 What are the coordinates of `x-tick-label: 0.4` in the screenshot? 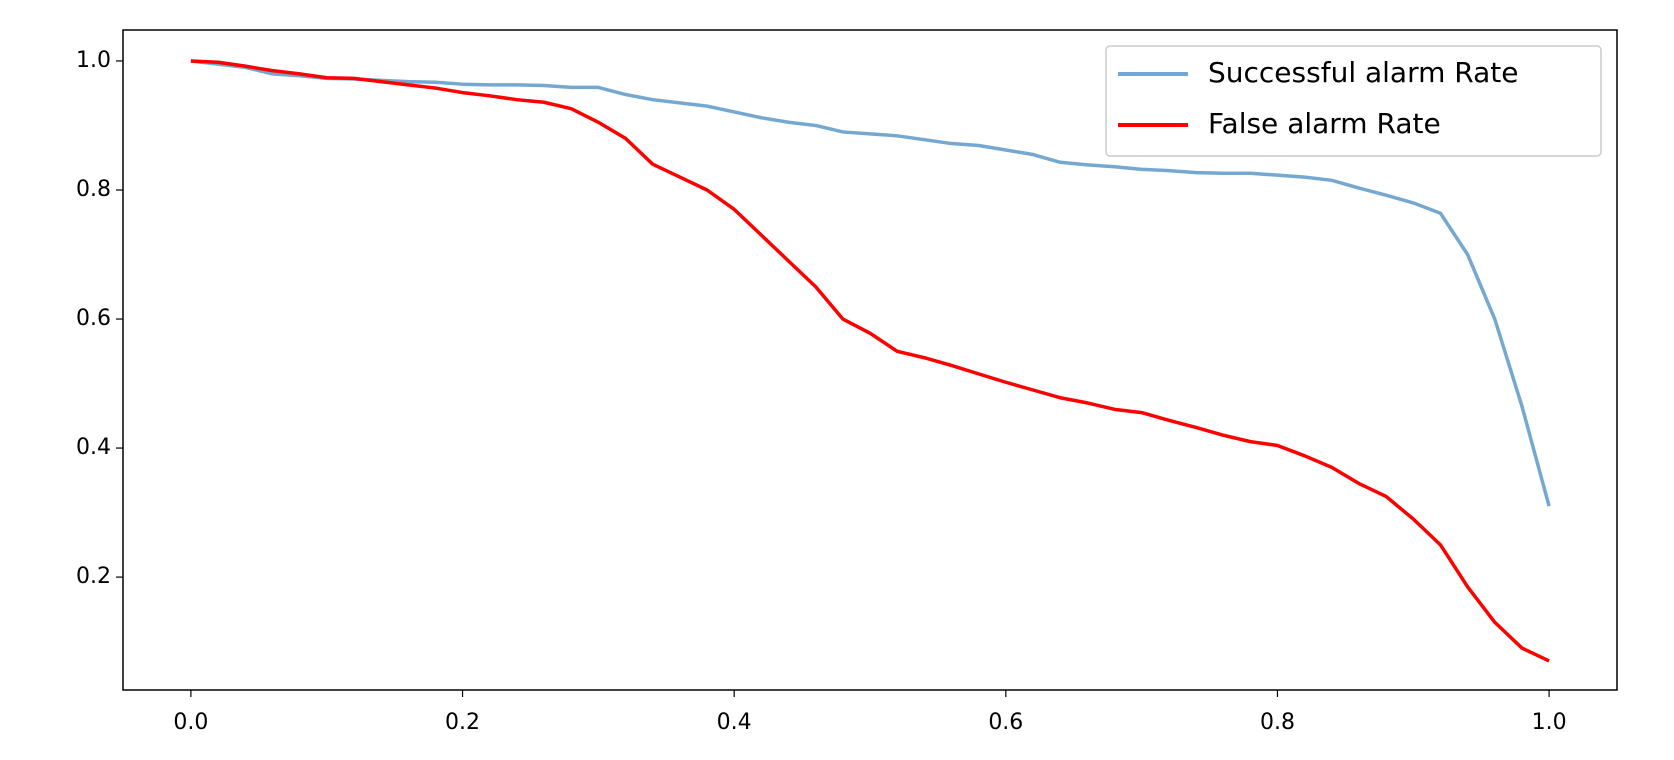 It's located at (734, 722).